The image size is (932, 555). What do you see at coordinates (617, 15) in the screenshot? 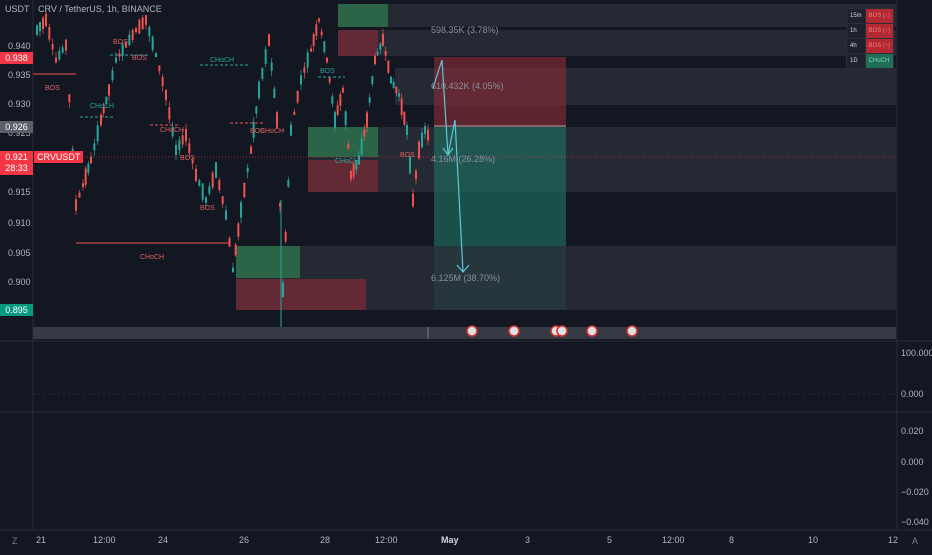
I see `zone-box` at bounding box center [617, 15].